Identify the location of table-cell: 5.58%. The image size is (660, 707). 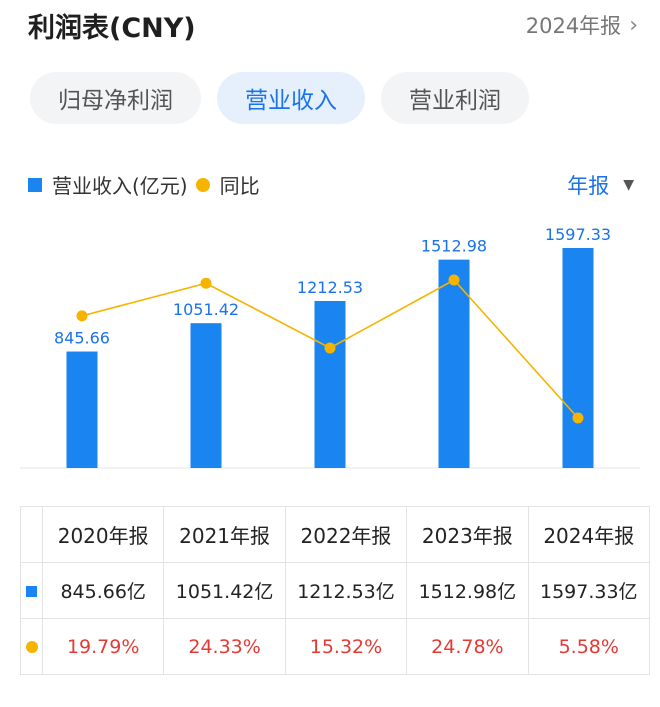
(589, 646).